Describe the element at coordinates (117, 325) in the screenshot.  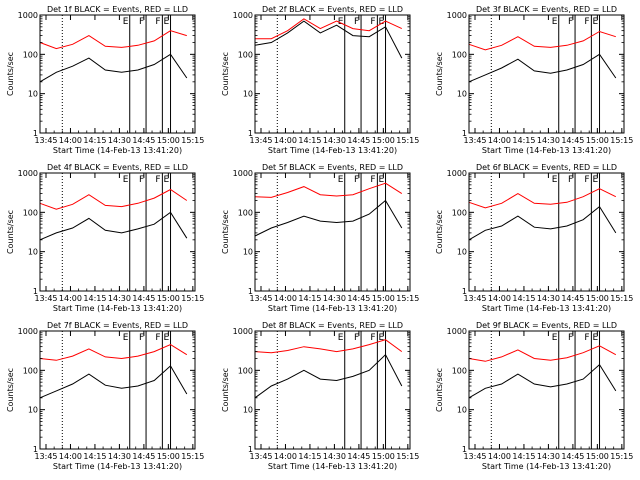
I see `panel-title: Det 7f BLACK = Events, RED = LLD` at that location.